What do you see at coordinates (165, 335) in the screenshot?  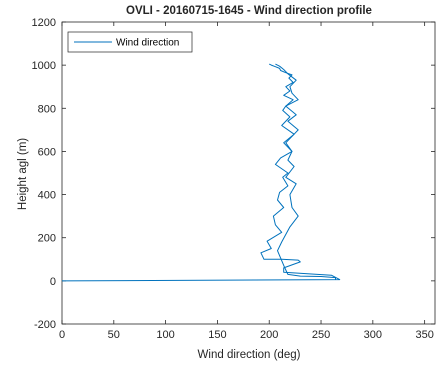 I see `x-tick-label: 100` at bounding box center [165, 335].